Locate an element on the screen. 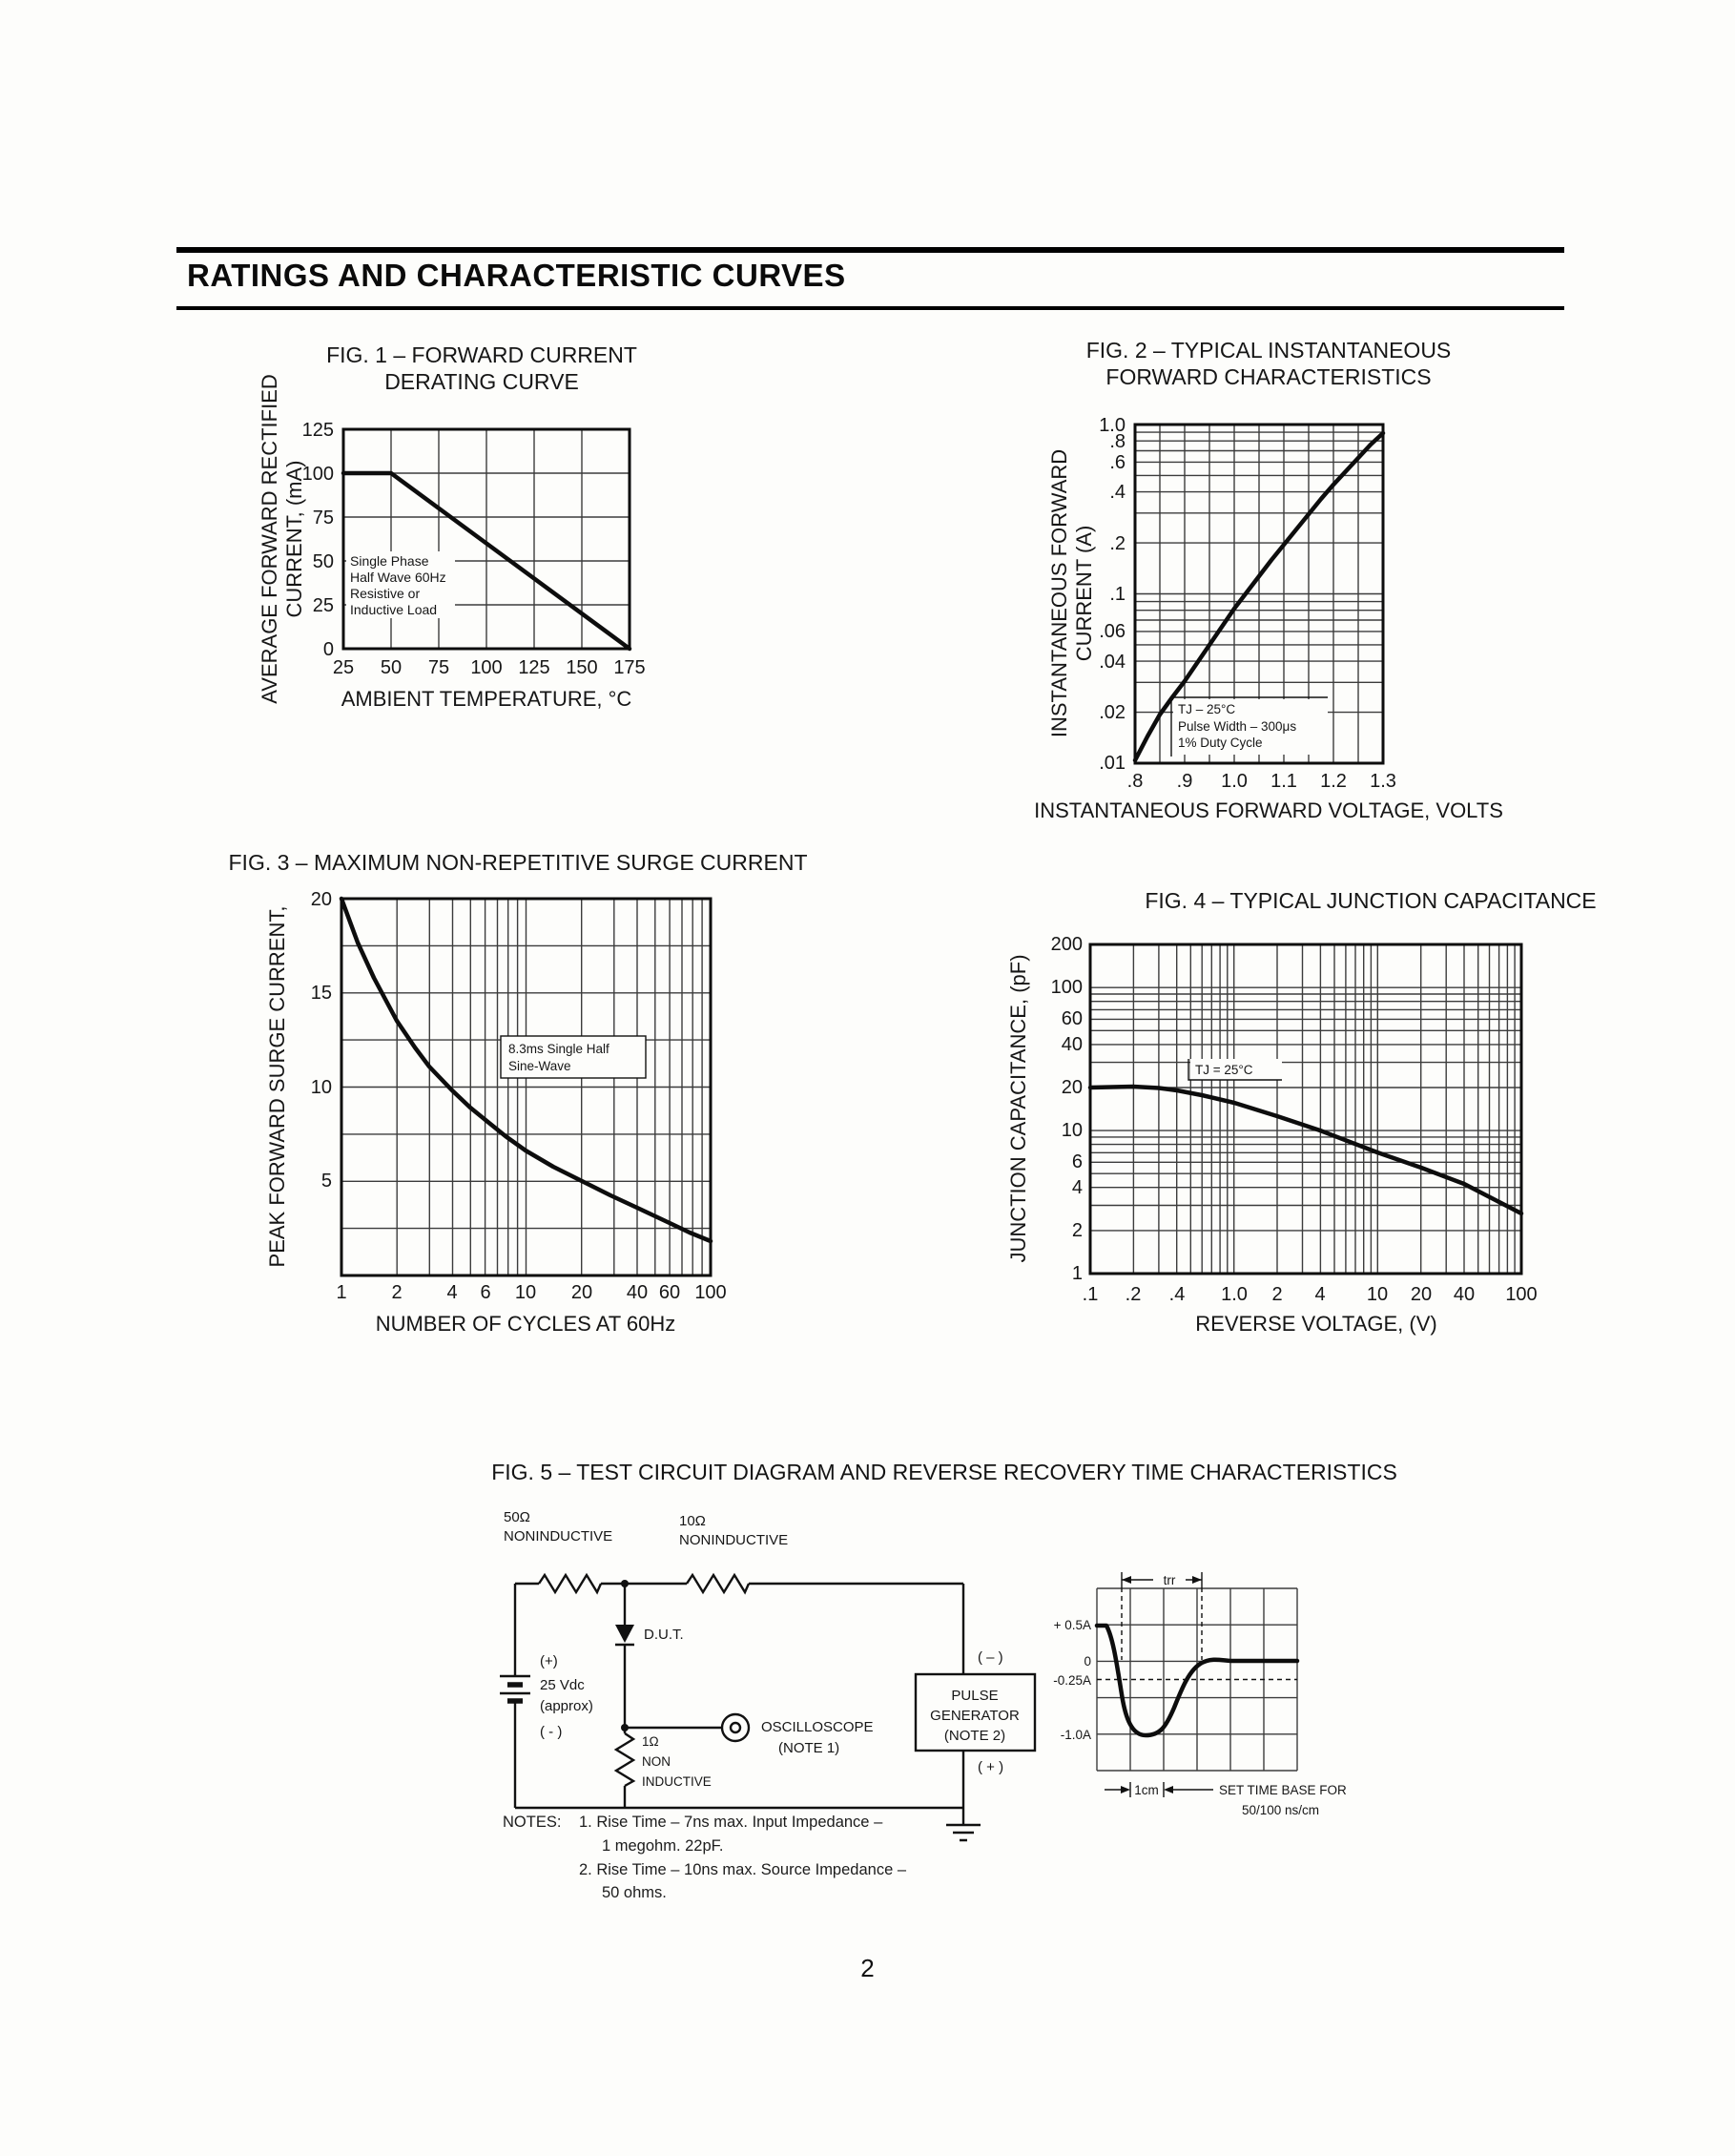 This screenshot has height=2156, width=1735. fig4-x-tick: .1 is located at coordinates (1091, 1294).